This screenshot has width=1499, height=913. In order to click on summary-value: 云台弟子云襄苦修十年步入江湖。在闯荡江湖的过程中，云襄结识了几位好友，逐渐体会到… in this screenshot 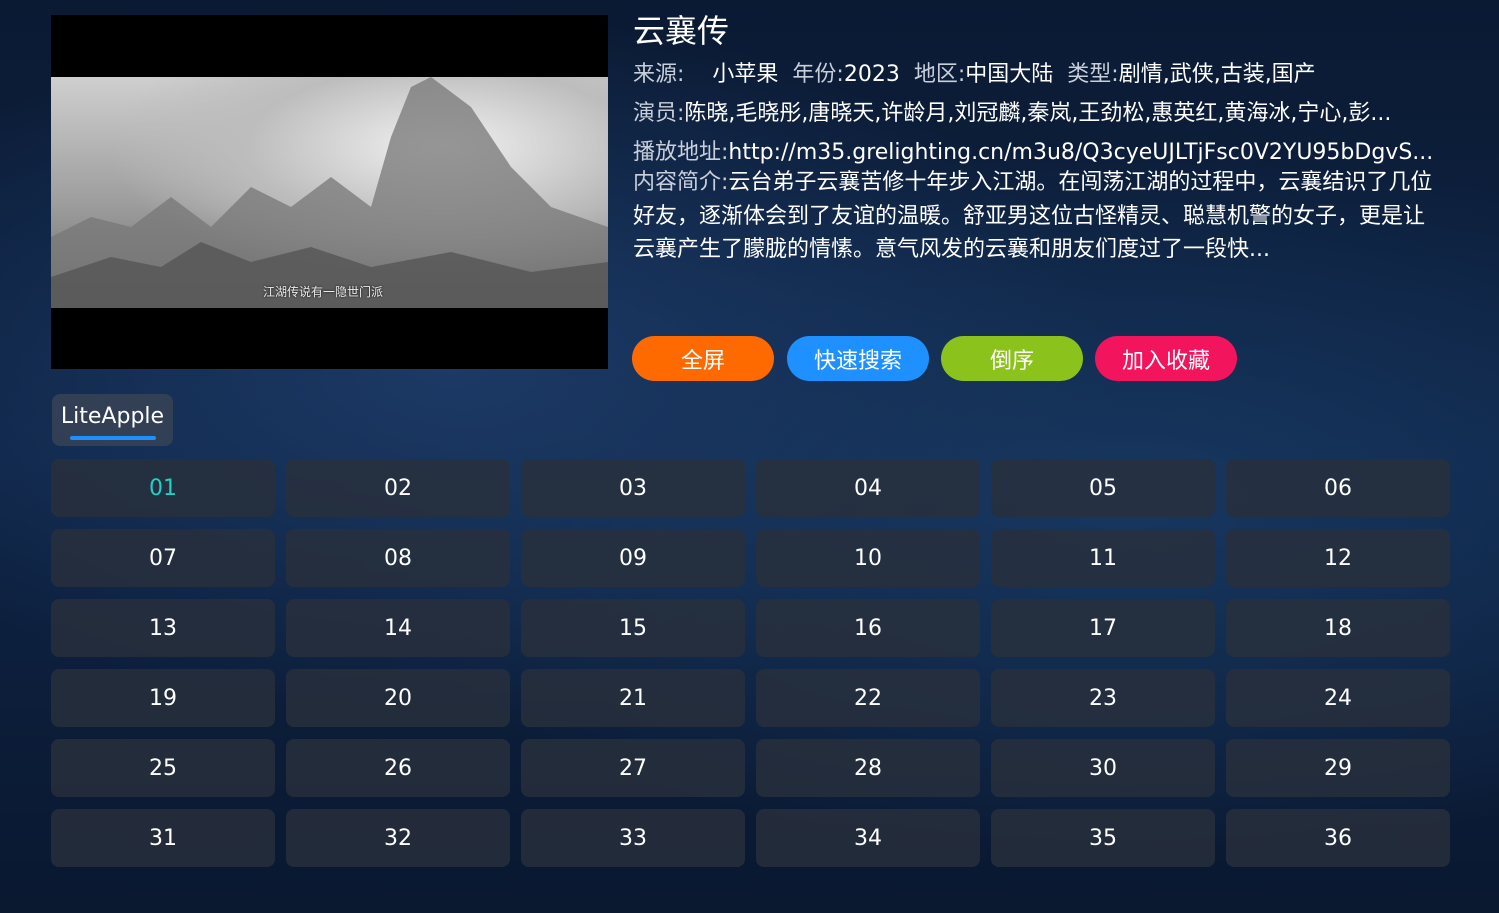, I will do `click(1033, 216)`.